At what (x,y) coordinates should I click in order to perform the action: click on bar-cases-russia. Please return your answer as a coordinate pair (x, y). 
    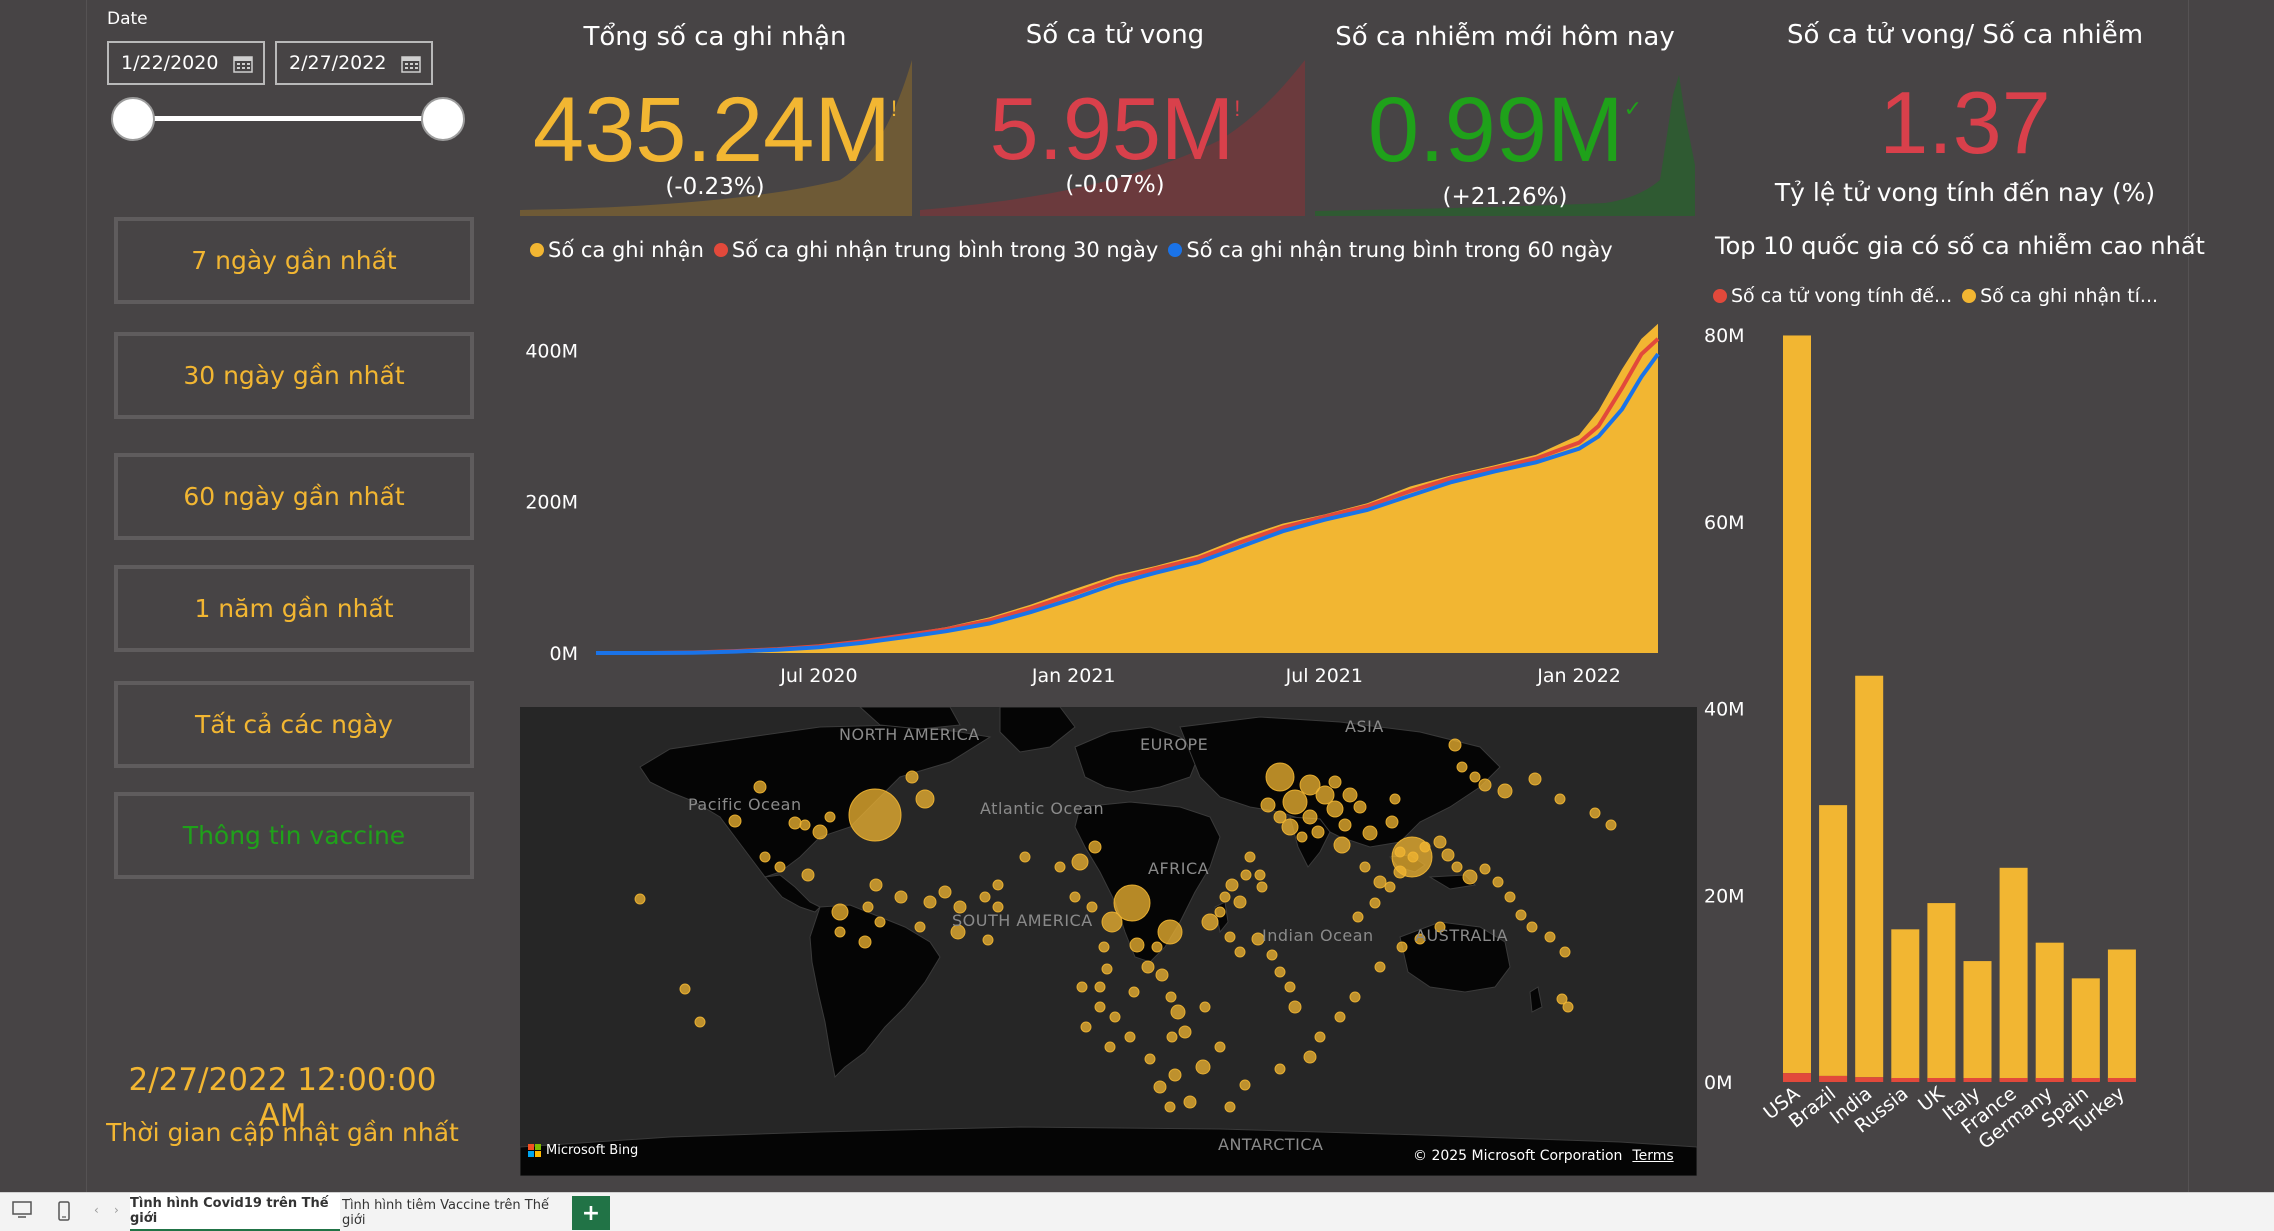
    Looking at the image, I should click on (1905, 1004).